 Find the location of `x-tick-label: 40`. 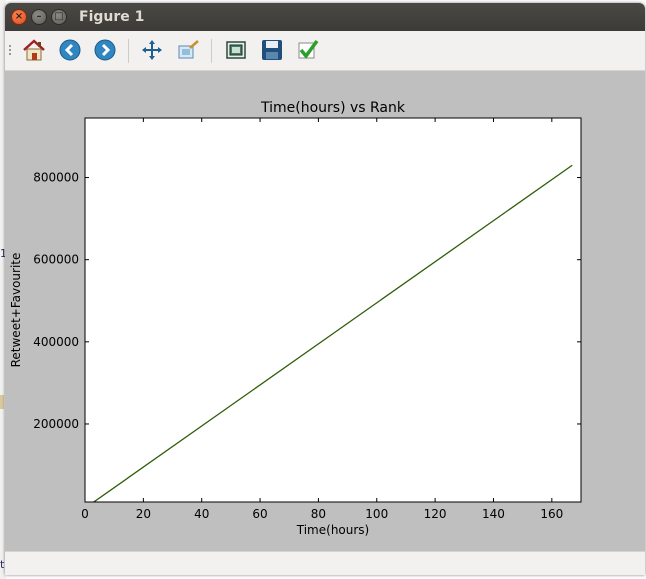

x-tick-label: 40 is located at coordinates (201, 514).